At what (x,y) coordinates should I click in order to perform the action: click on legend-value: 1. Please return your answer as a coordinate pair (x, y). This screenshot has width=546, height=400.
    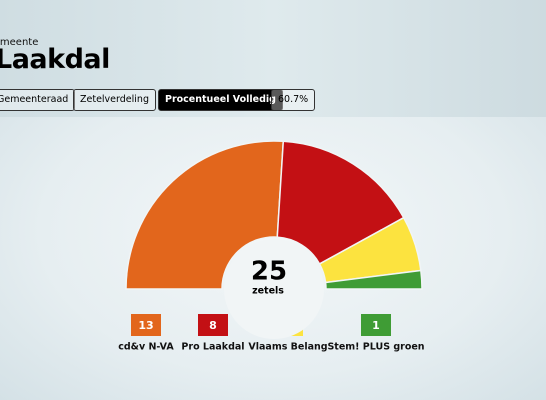
    Looking at the image, I should click on (376, 325).